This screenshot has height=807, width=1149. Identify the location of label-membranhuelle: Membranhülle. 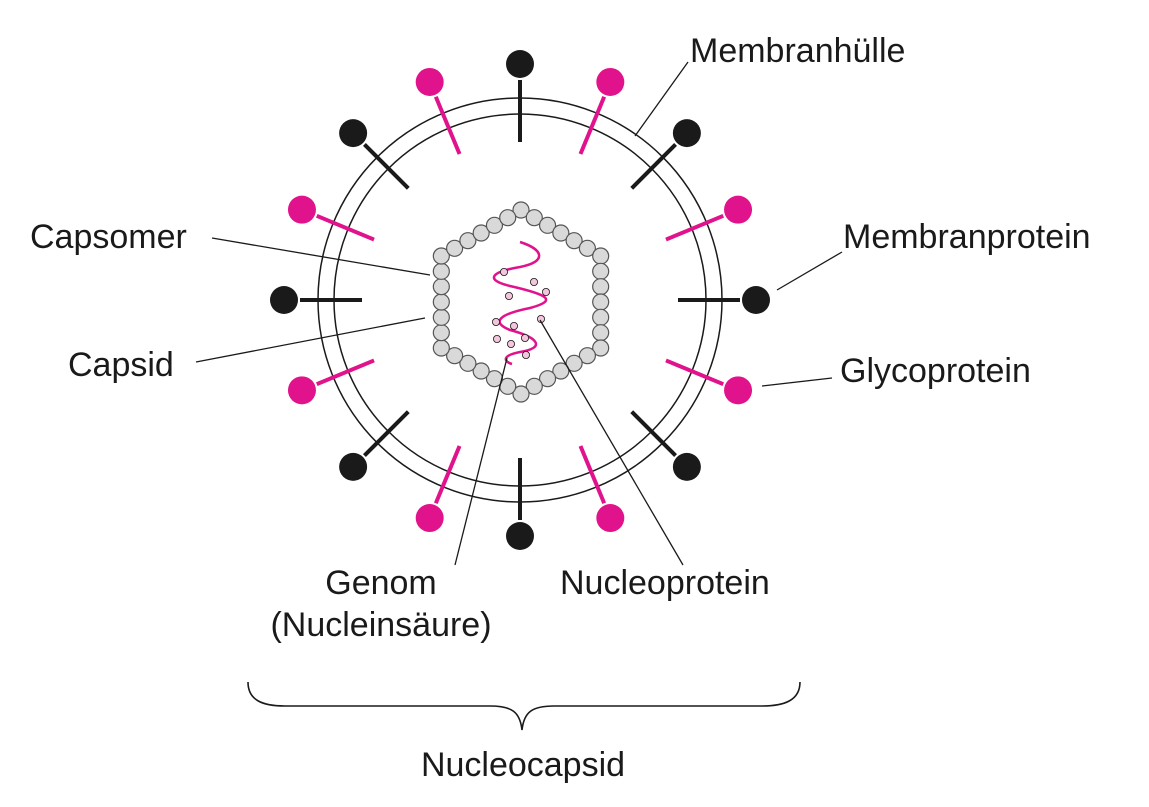
(797, 51).